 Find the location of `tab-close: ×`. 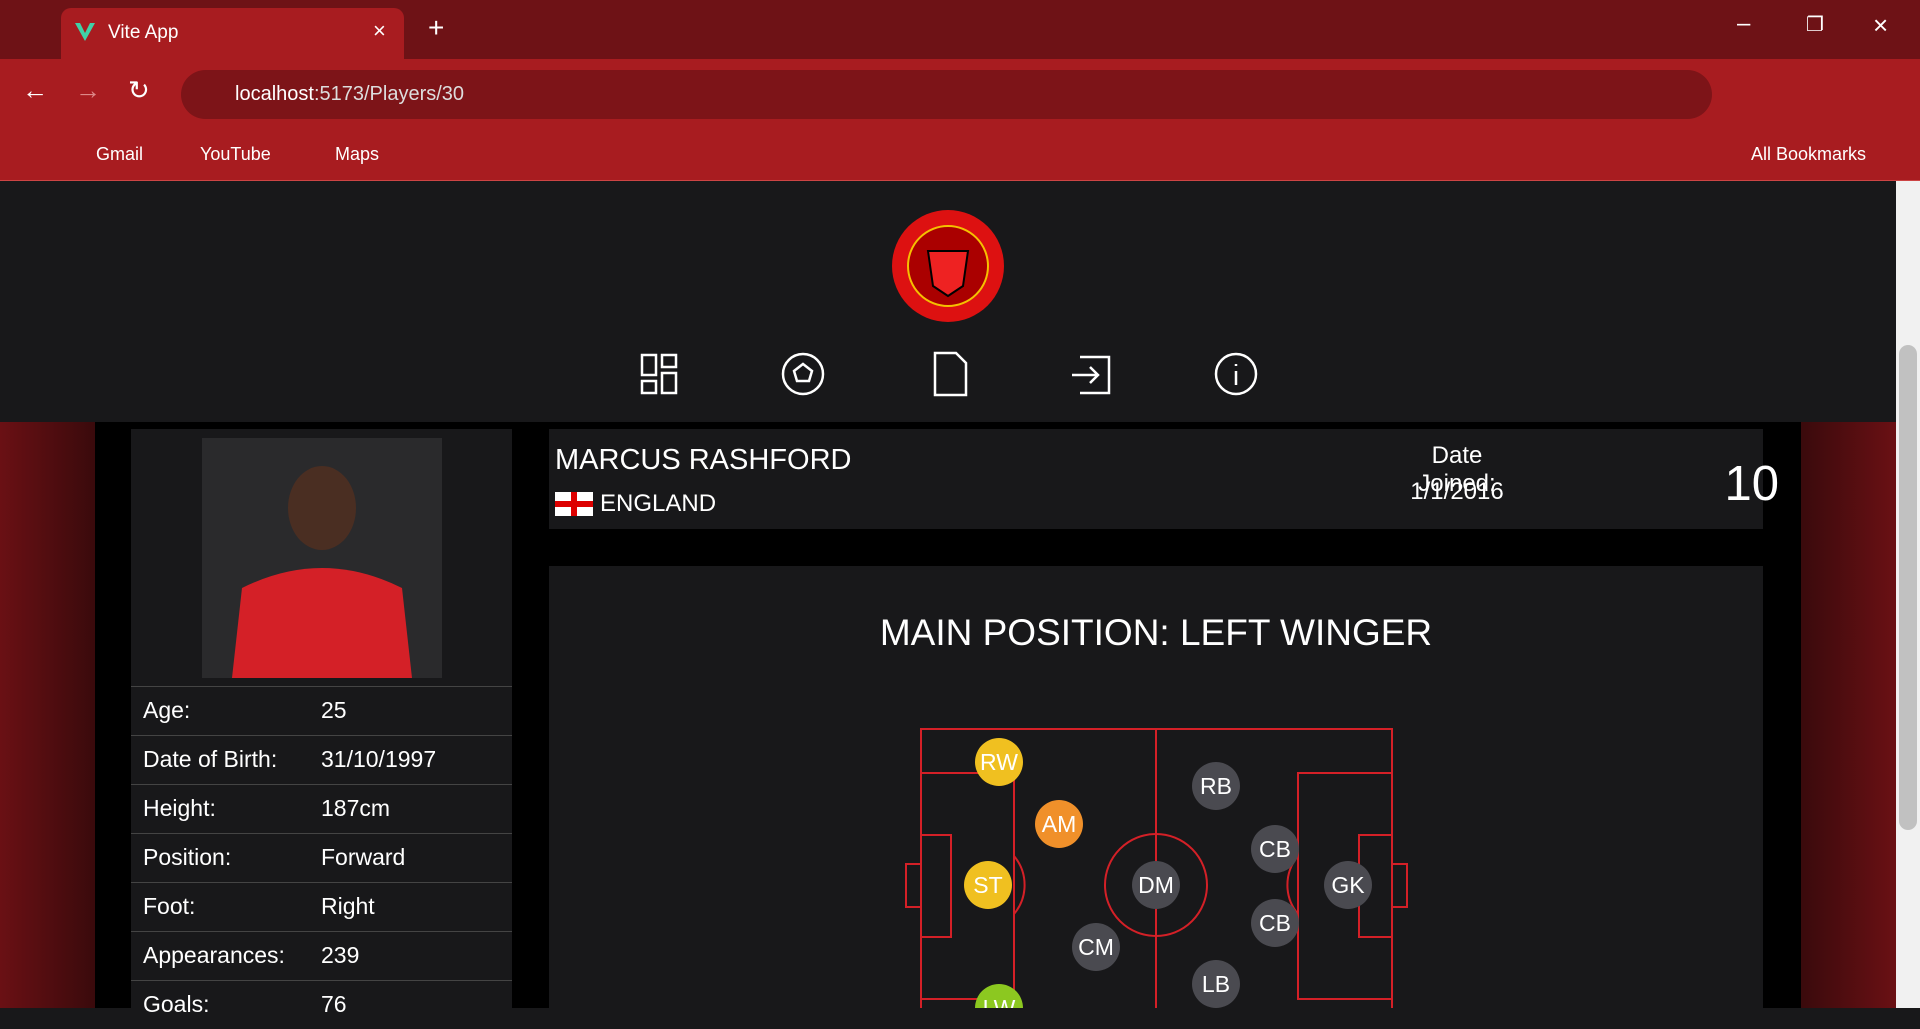

tab-close: × is located at coordinates (379, 30).